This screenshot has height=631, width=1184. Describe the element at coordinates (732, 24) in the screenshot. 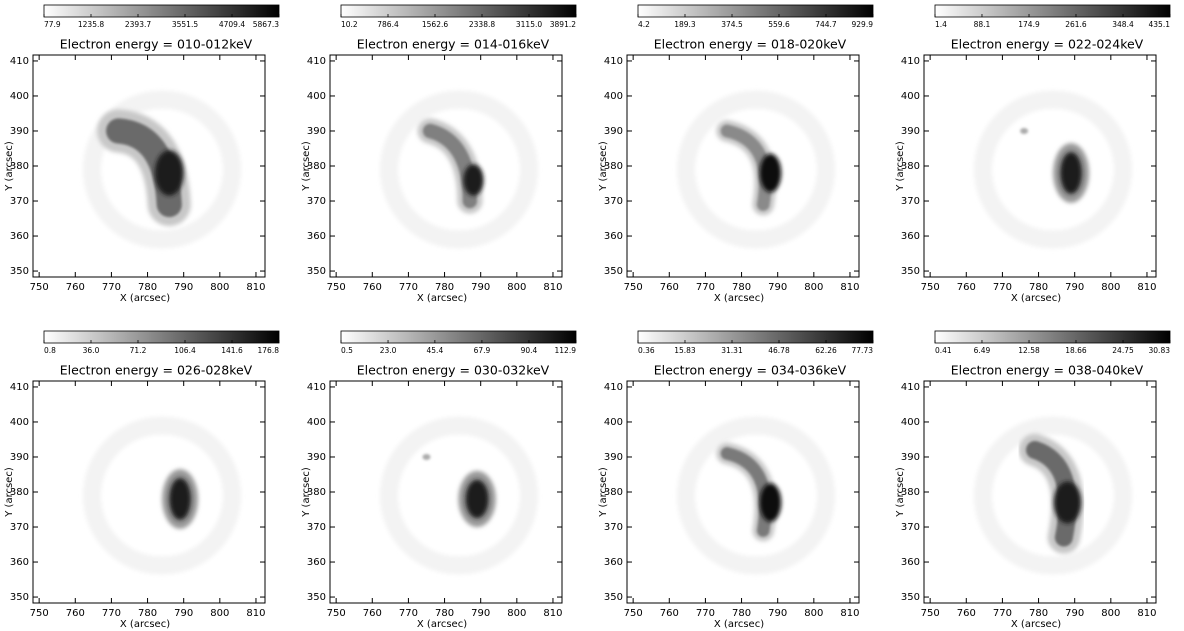

I see `colorbar-tick-label: 374.5` at that location.